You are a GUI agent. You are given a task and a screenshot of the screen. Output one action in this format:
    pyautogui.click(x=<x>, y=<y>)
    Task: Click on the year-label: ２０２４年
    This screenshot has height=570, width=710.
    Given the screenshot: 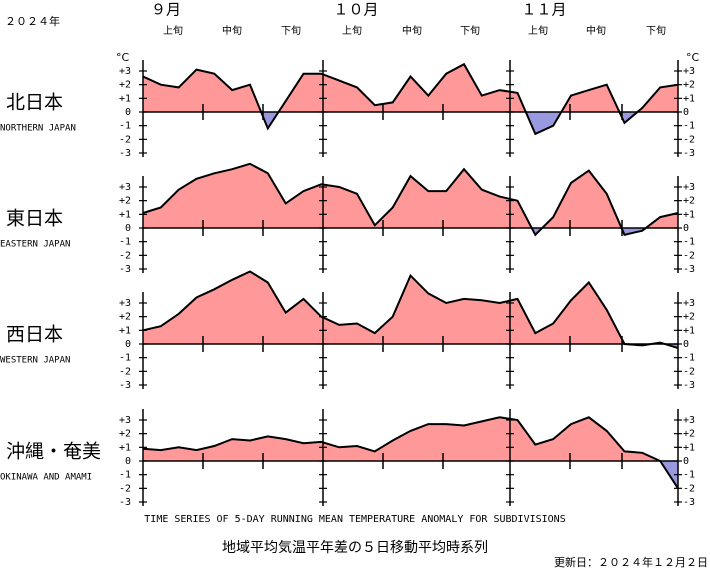 What is the action you would take?
    pyautogui.click(x=32, y=21)
    